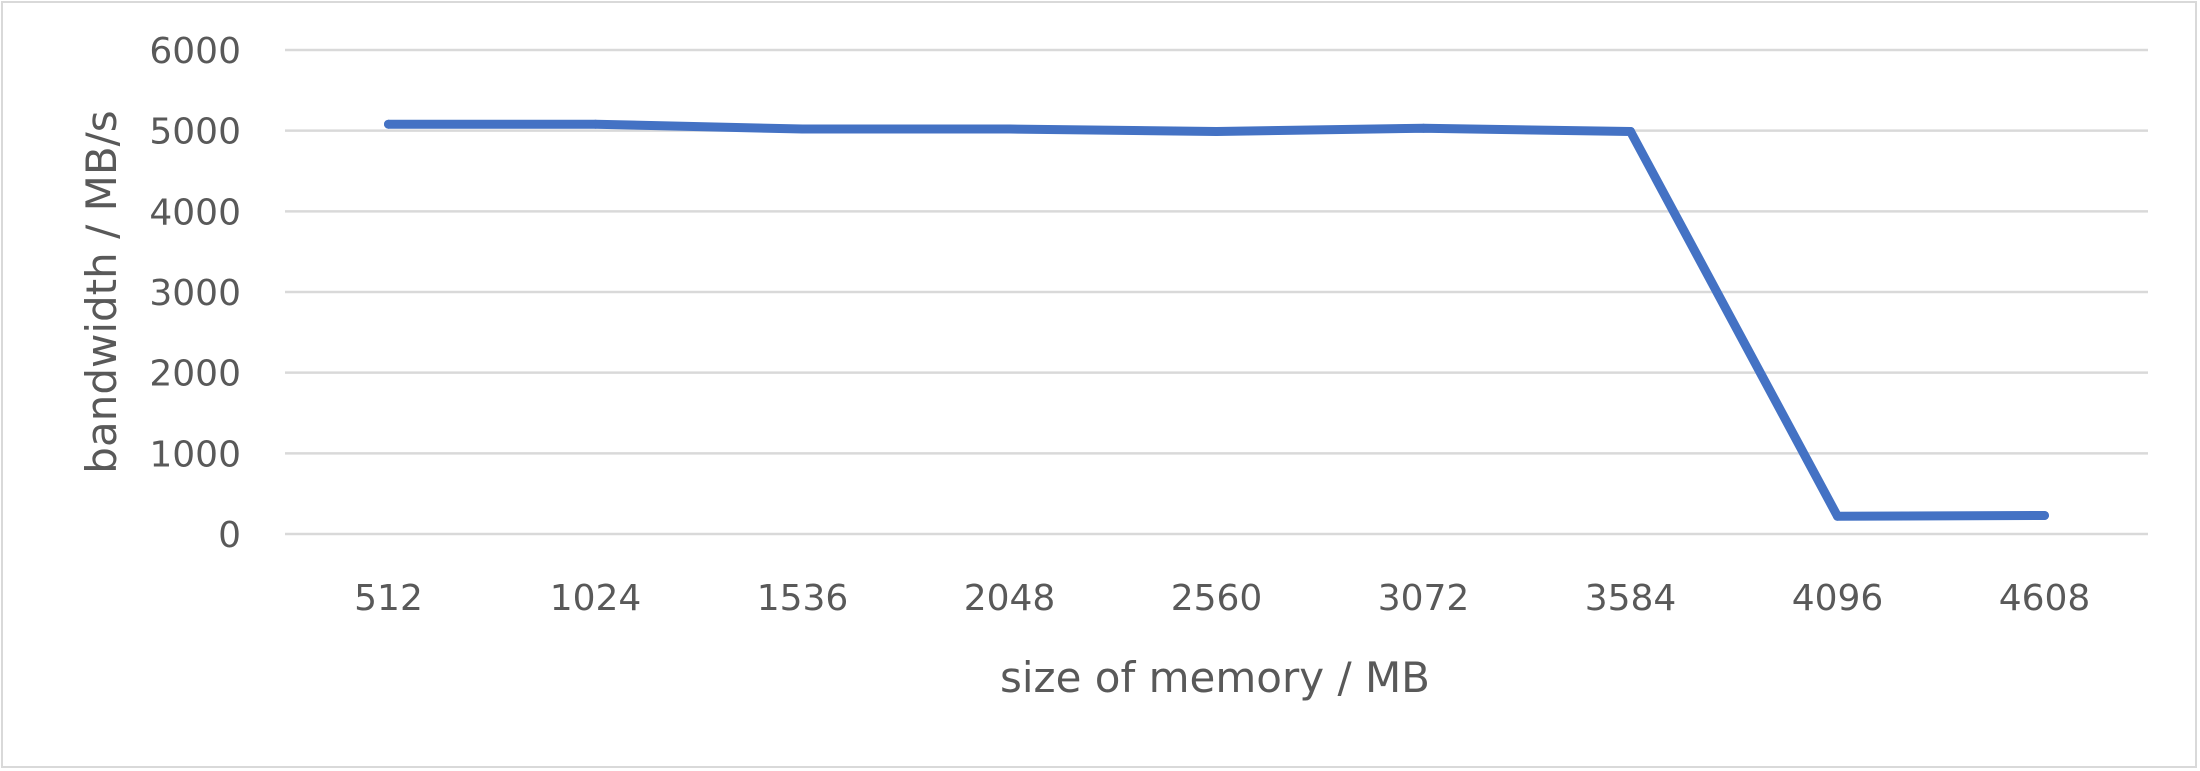  I want to click on x-tick-label: 1024, so click(596, 598).